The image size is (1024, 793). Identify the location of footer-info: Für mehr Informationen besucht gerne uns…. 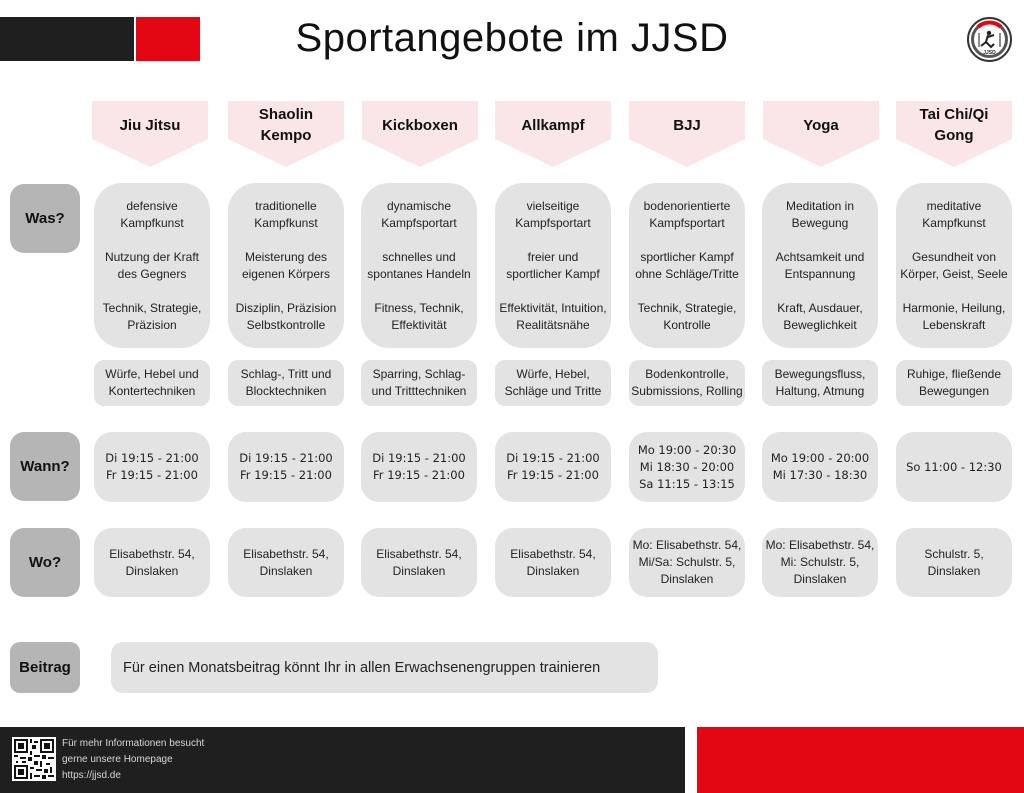
(133, 760).